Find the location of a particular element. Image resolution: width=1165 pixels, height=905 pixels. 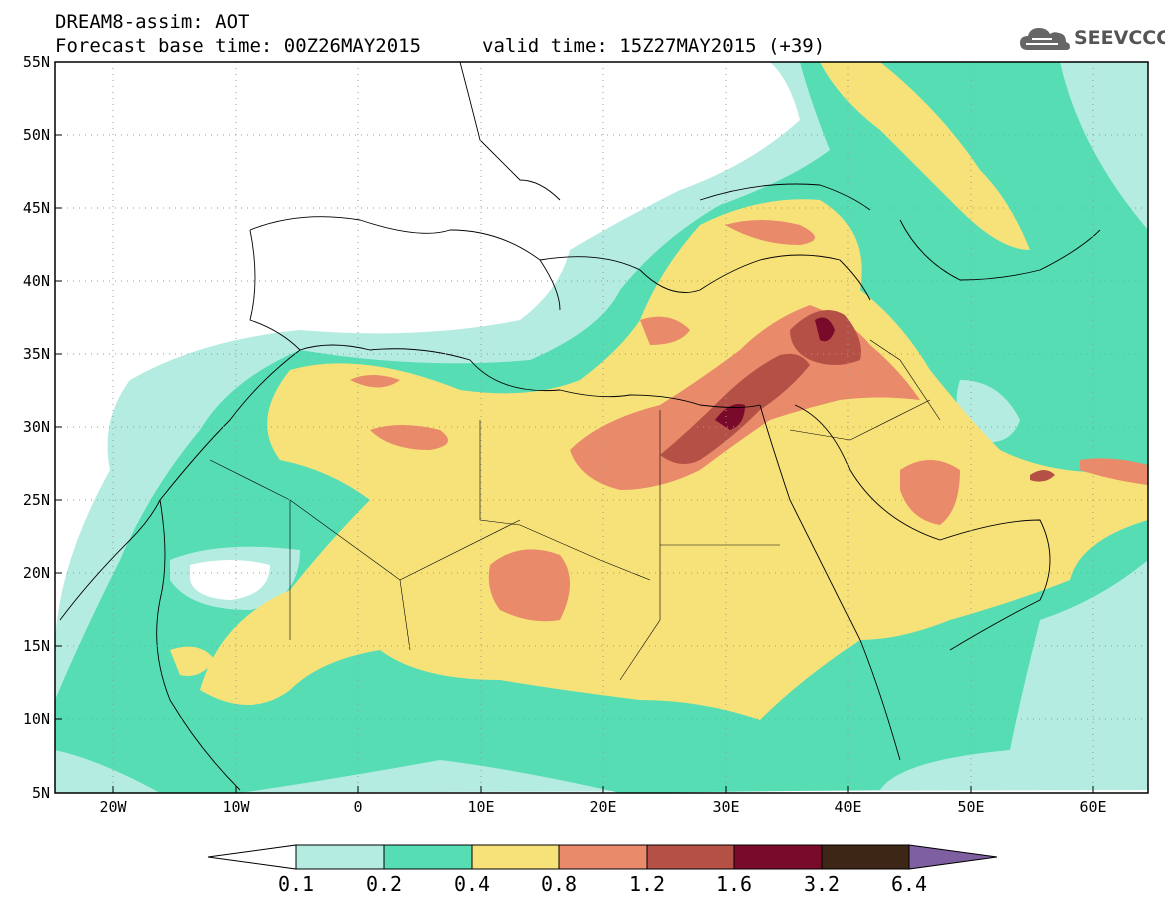

lat-label: 35N is located at coordinates (36, 354).